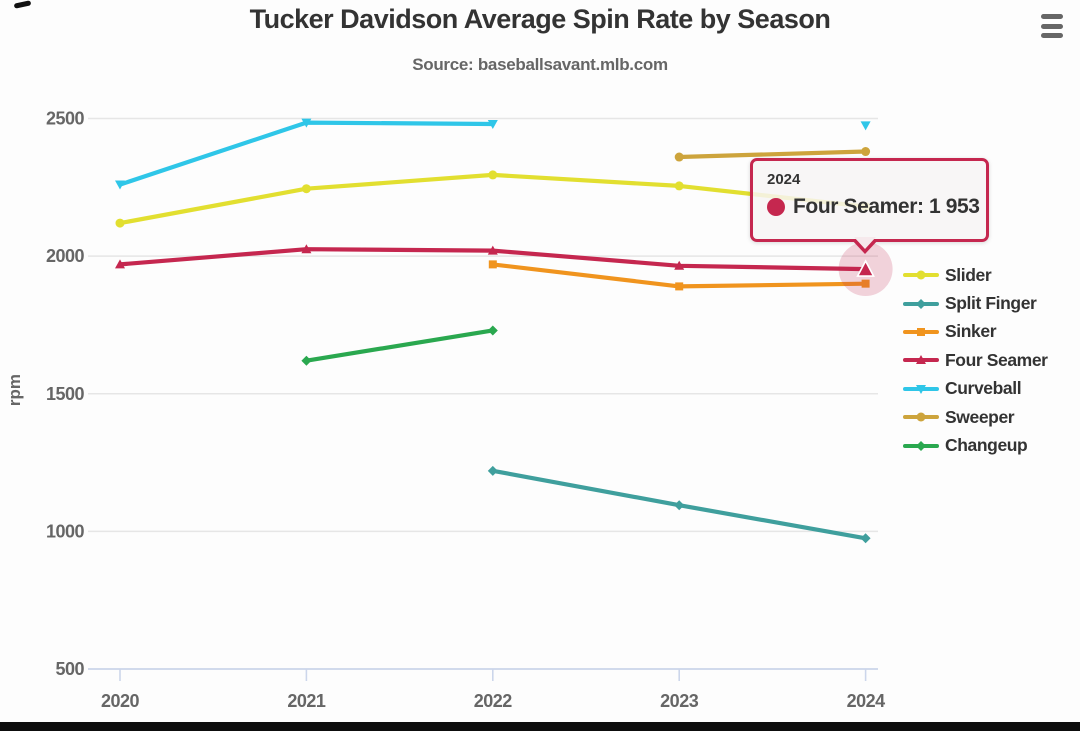 This screenshot has width=1080, height=731. I want to click on legend-item-sinker: Sinker, so click(975, 332).